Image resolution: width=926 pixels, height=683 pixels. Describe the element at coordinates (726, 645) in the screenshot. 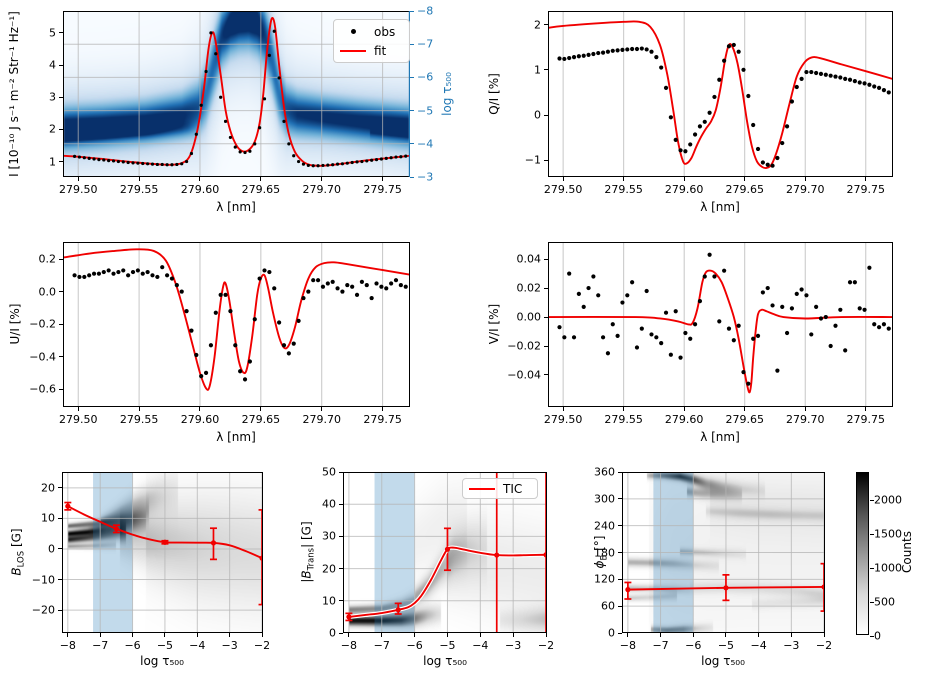

I see `tick-label-x: −5` at that location.